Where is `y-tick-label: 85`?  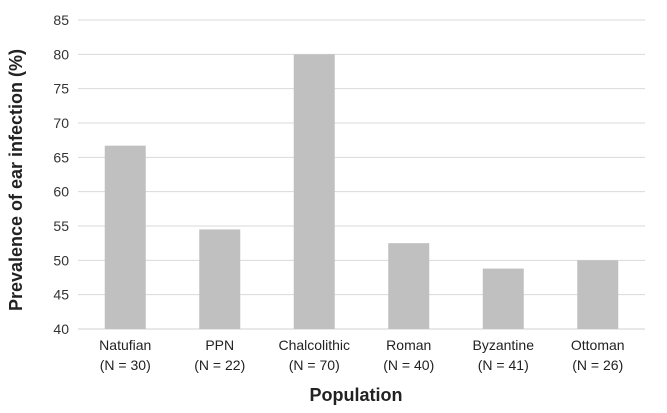 y-tick-label: 85 is located at coordinates (61, 20).